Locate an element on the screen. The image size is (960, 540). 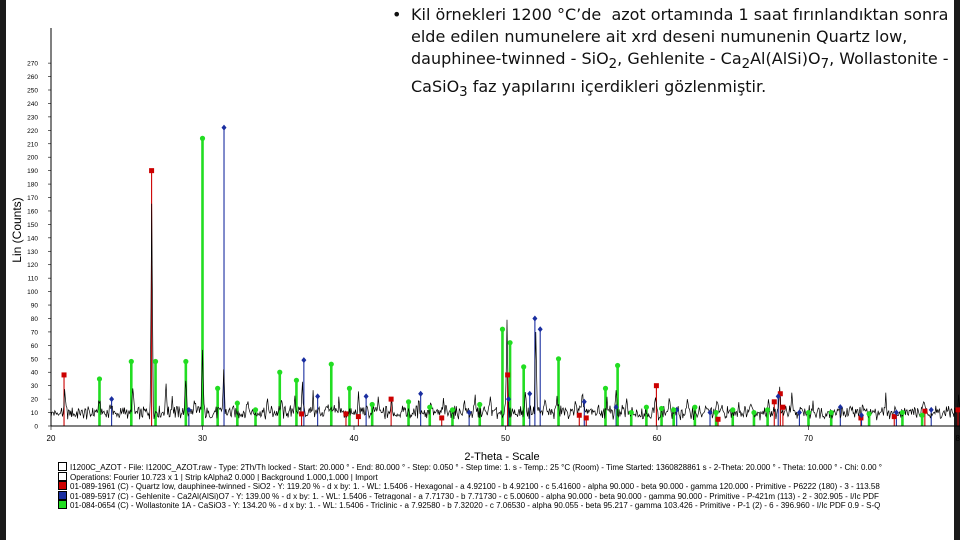
x-tick-label: 60 is located at coordinates (657, 438).